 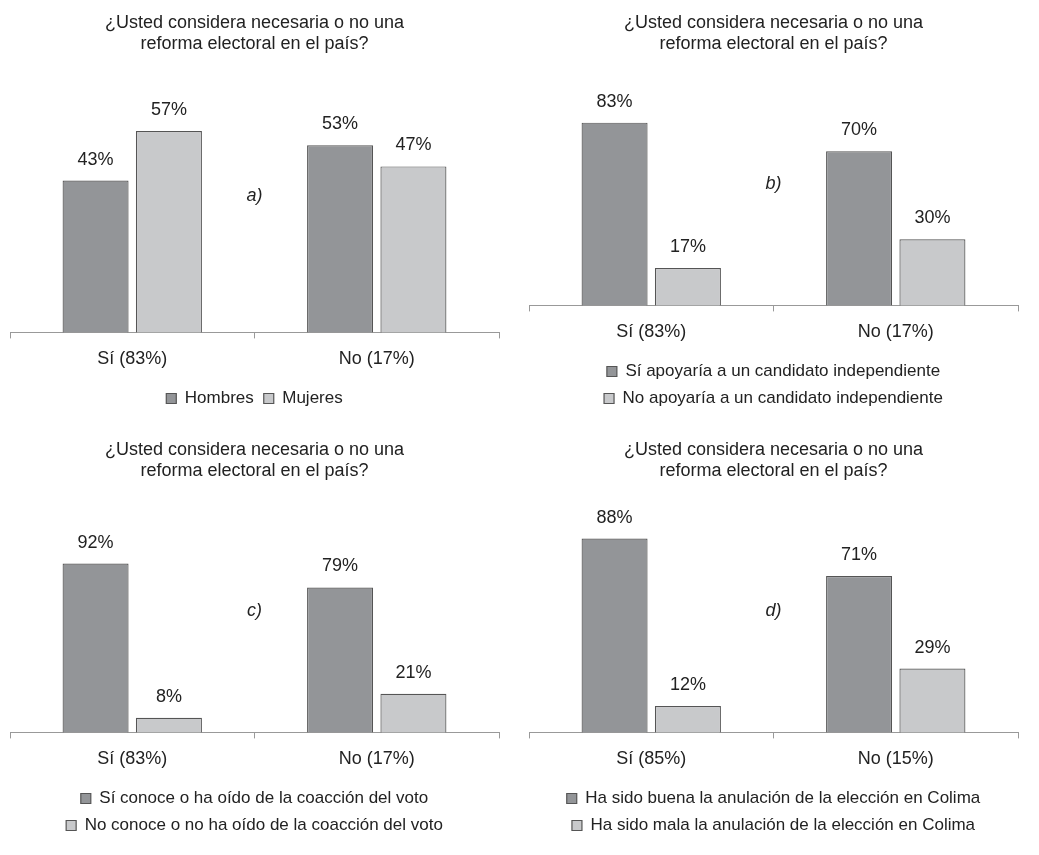 What do you see at coordinates (895, 758) in the screenshot?
I see `x-tick-label: No (15%)` at bounding box center [895, 758].